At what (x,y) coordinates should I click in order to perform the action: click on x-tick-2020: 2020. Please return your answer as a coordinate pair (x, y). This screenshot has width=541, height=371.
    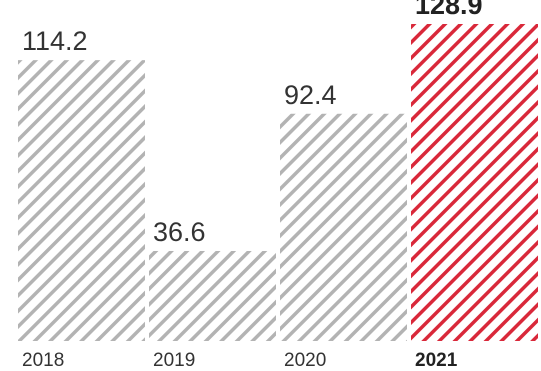
    Looking at the image, I should click on (305, 360).